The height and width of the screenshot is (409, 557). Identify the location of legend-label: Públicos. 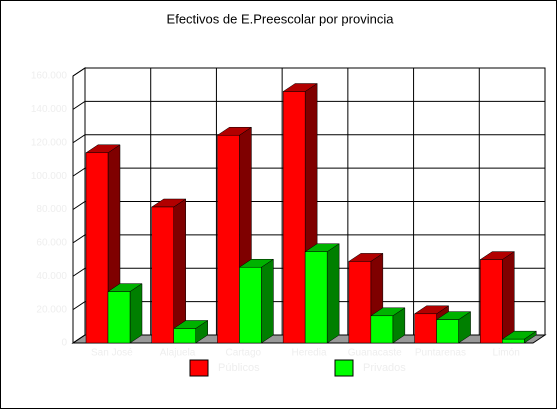
(239, 368).